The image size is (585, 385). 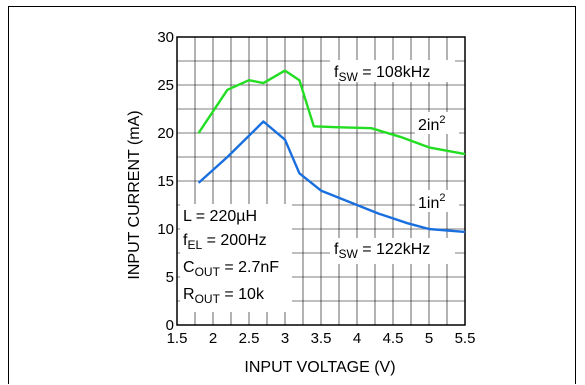 I want to click on cond-fel-f: f, so click(x=185, y=240).